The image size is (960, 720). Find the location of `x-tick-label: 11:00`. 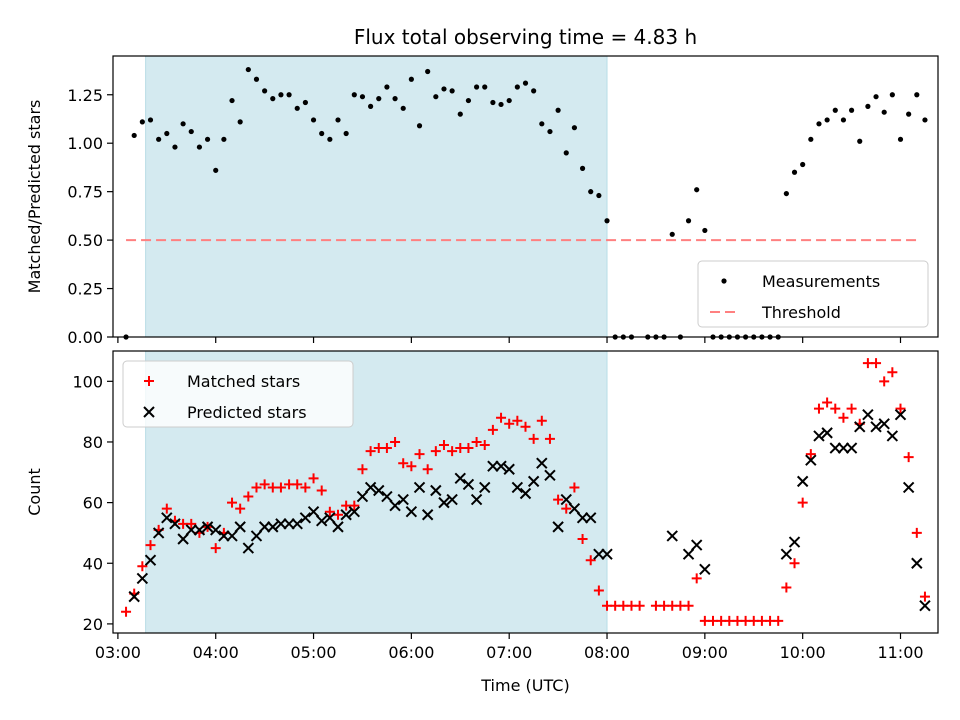

x-tick-label: 11:00 is located at coordinates (900, 652).